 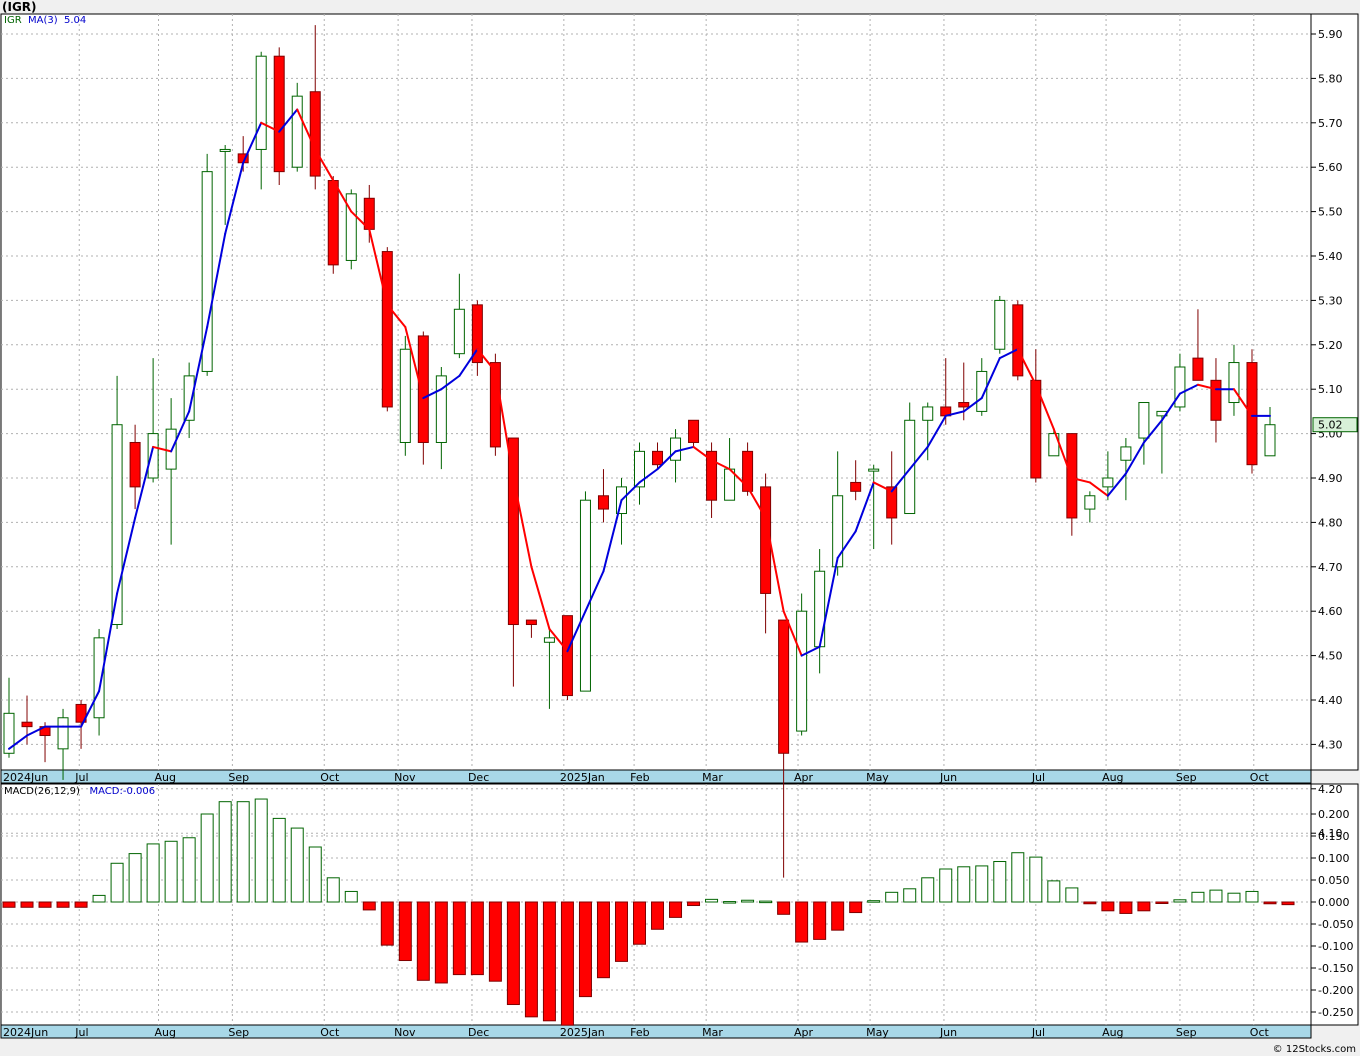 What do you see at coordinates (1330, 567) in the screenshot?
I see `price-tick-label: 4.70` at bounding box center [1330, 567].